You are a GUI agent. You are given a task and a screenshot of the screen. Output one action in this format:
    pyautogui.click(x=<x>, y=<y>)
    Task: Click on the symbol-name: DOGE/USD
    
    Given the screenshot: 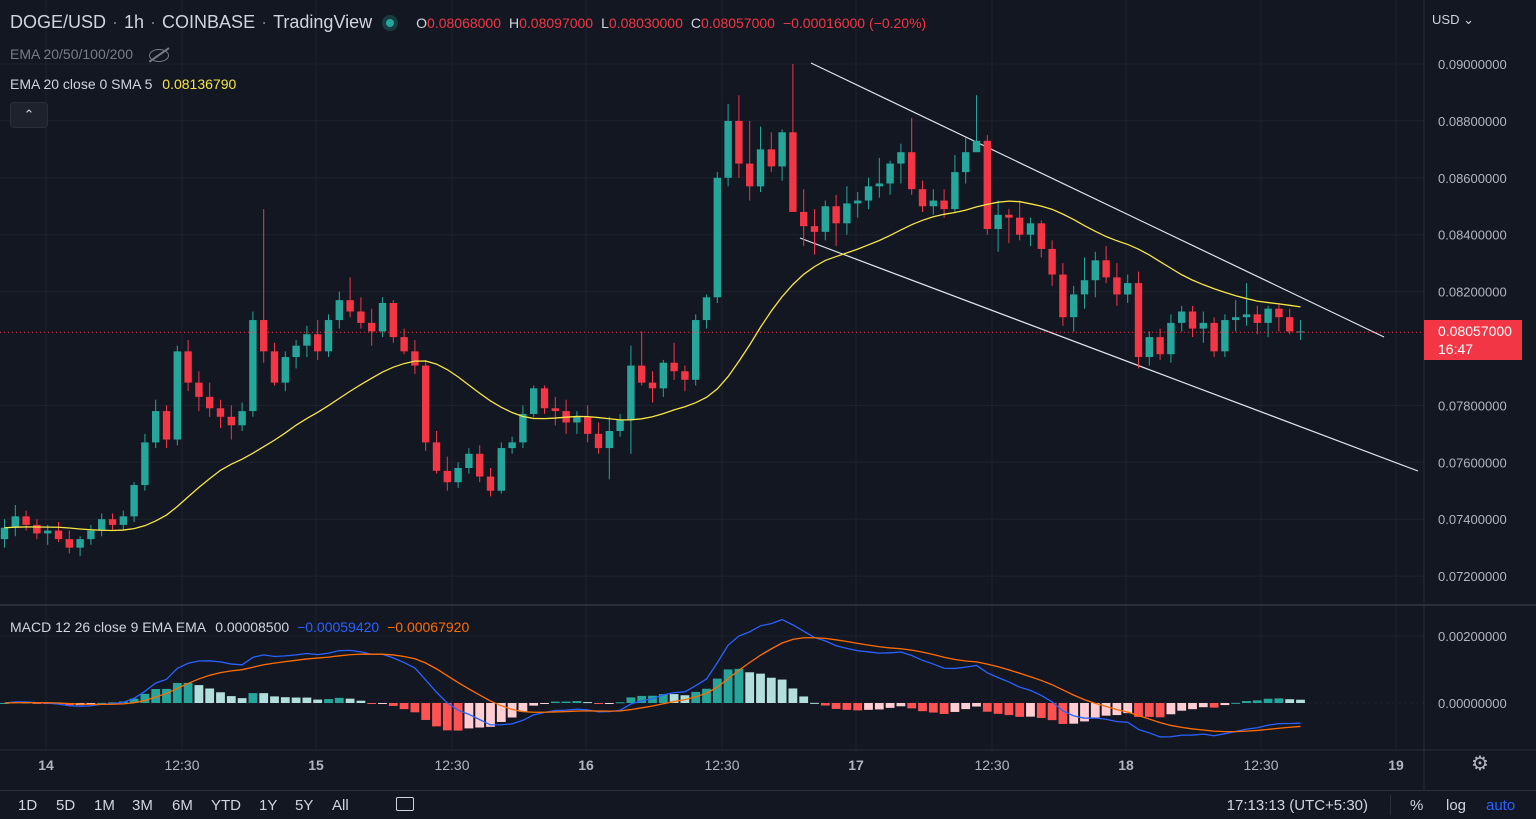 What is the action you would take?
    pyautogui.click(x=58, y=22)
    